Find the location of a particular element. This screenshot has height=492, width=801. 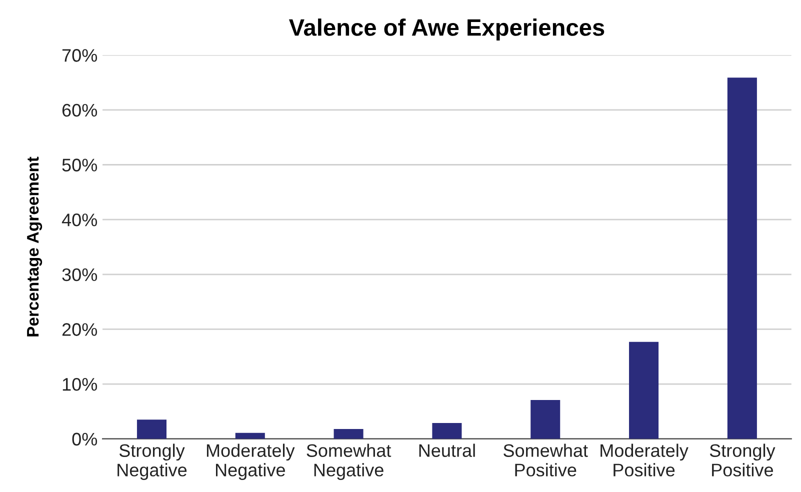

y-tick-label: 30% is located at coordinates (80, 275).